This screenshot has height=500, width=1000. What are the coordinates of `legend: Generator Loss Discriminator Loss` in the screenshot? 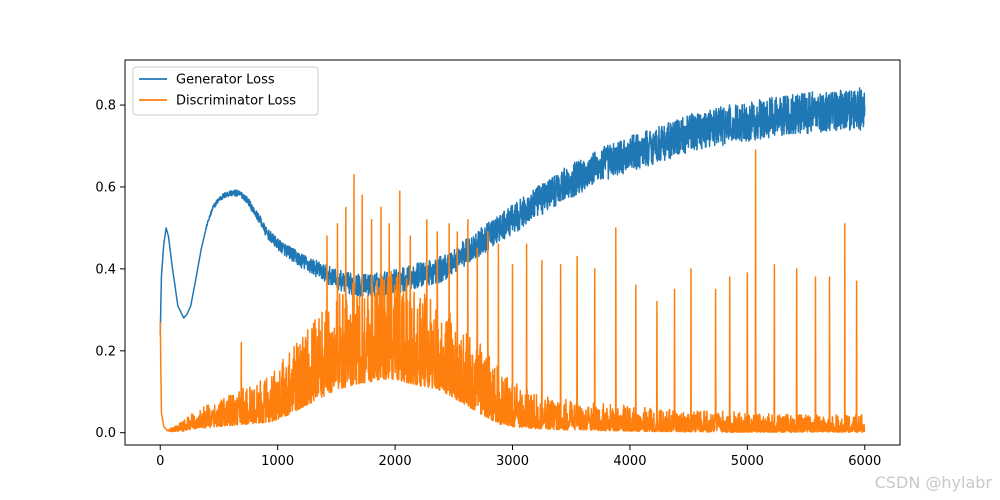 It's located at (225, 91).